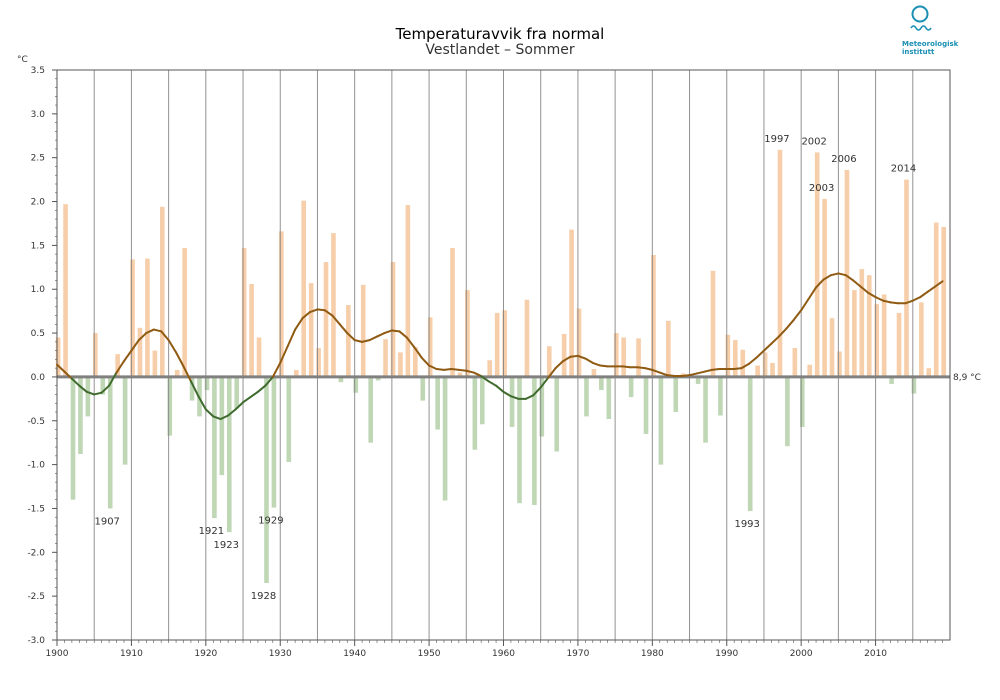  I want to click on ytick-label: 1.0, so click(38, 290).